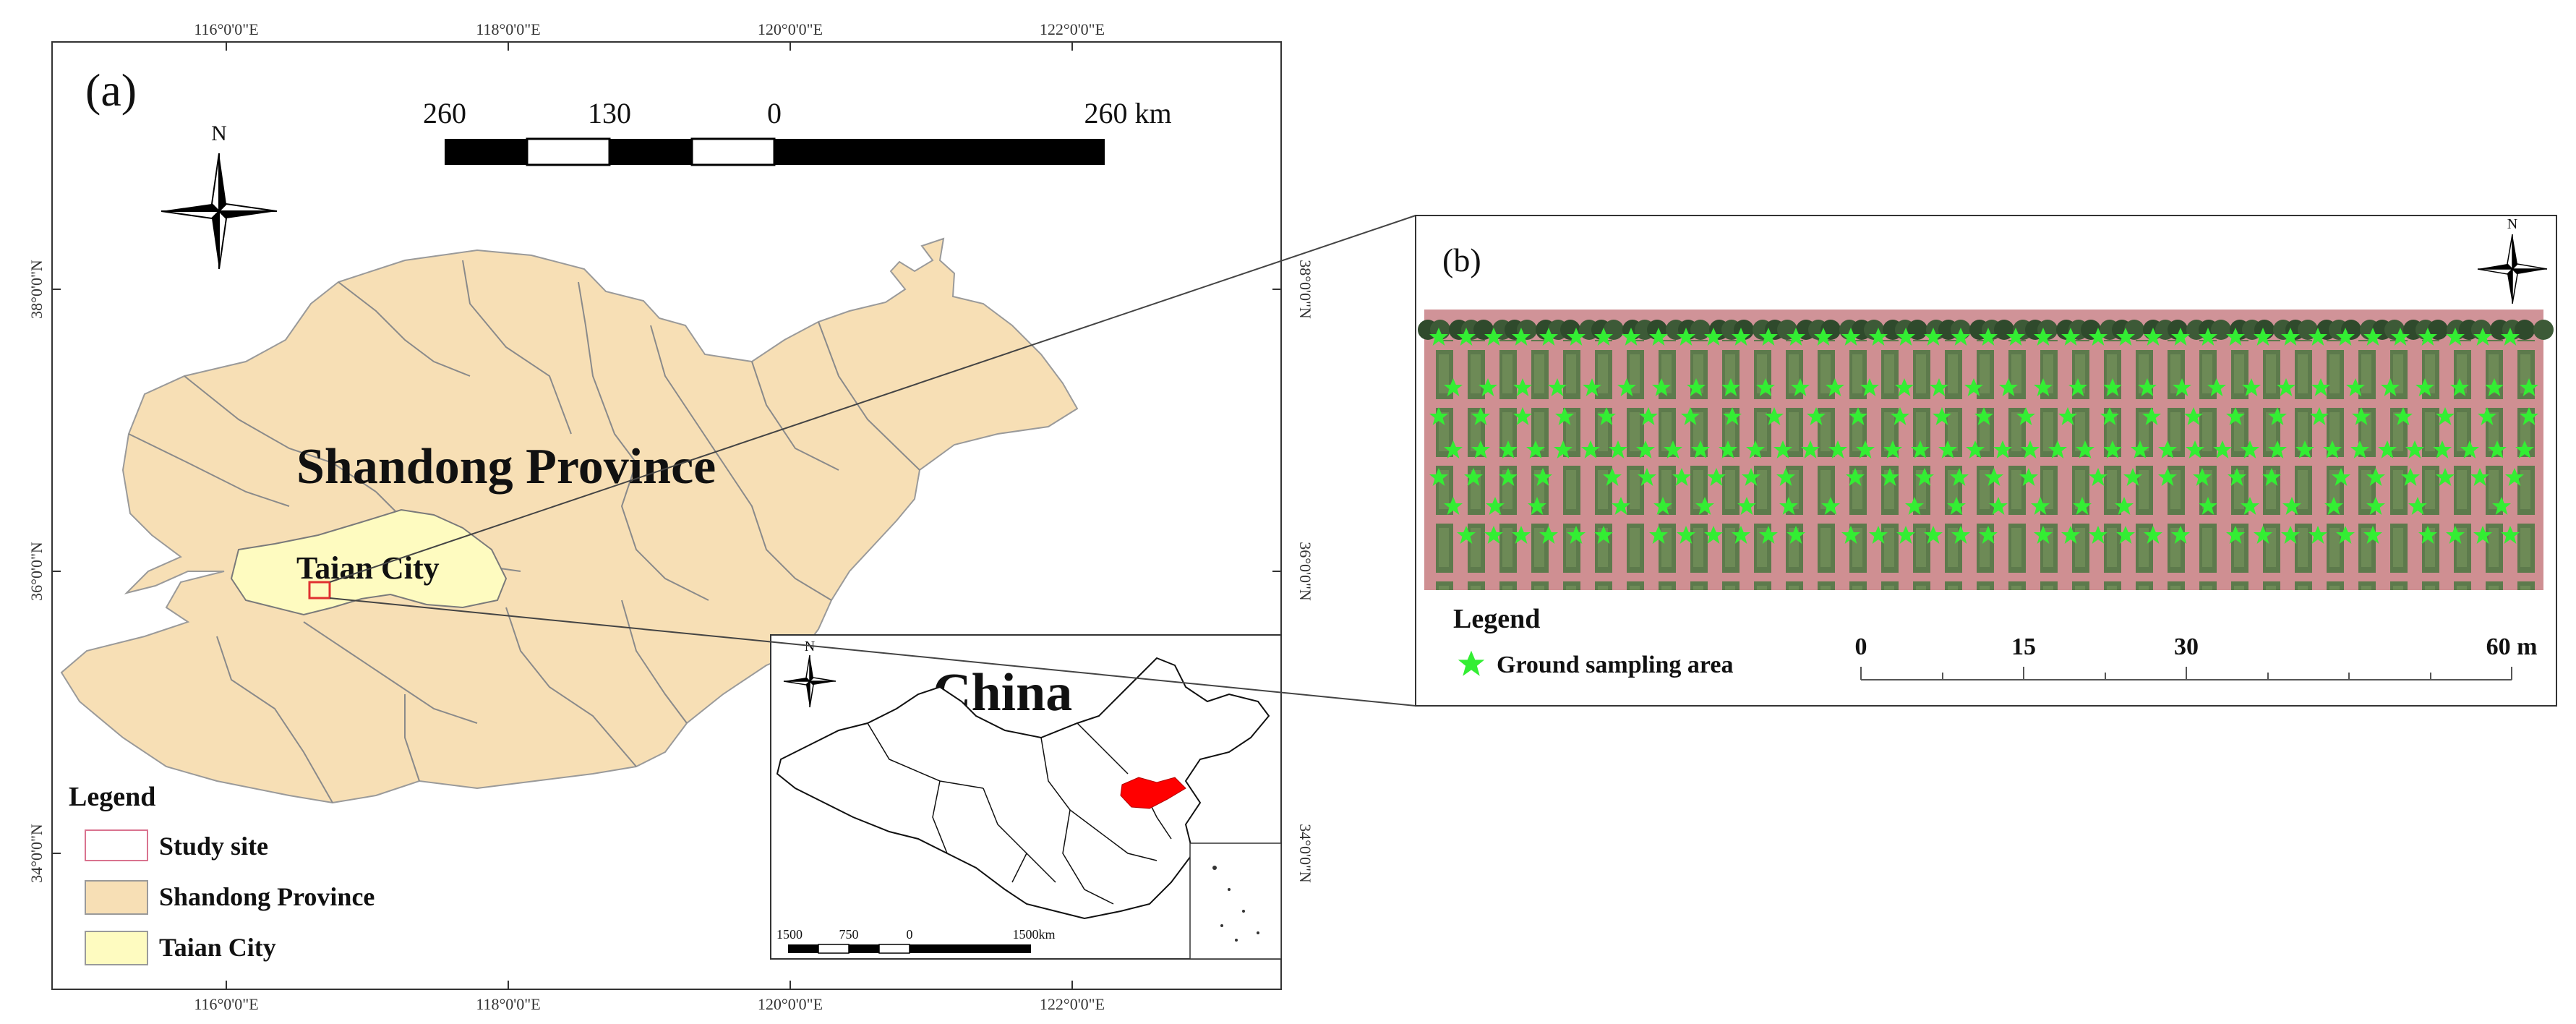 The width and height of the screenshot is (2576, 1024). I want to click on scale-bar-inset, so click(909, 949).